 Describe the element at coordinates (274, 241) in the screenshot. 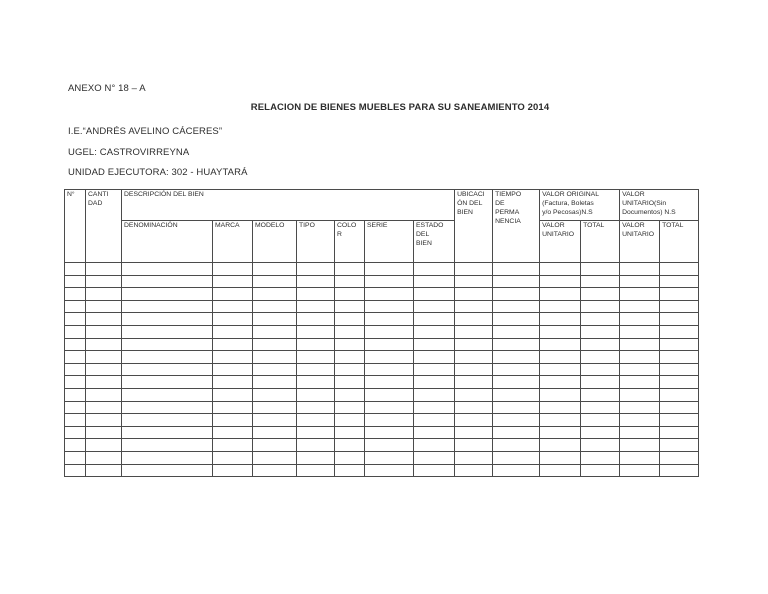

I see `col-header-modelo: MODELO` at that location.